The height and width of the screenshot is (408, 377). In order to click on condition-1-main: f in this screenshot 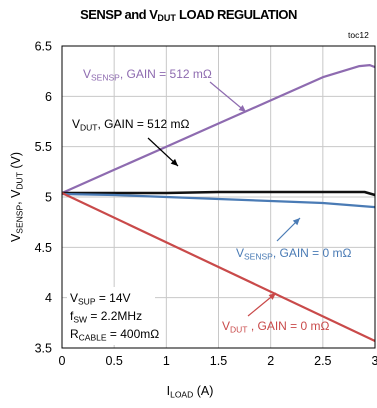, I will do `click(72, 316)`.